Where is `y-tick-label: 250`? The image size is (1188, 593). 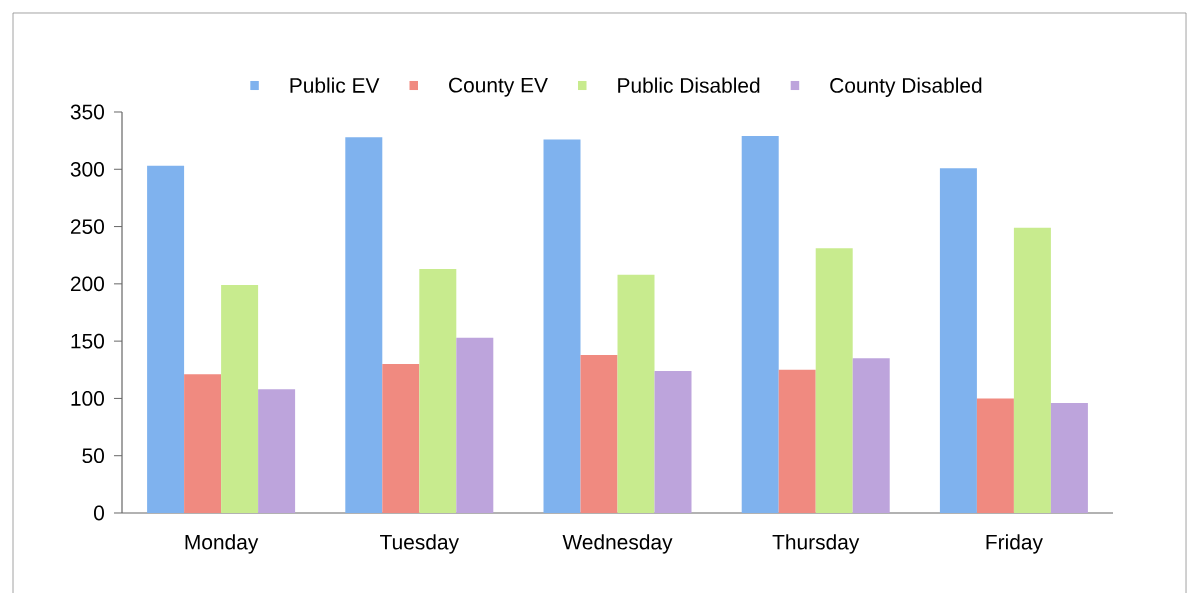
y-tick-label: 250 is located at coordinates (87, 226).